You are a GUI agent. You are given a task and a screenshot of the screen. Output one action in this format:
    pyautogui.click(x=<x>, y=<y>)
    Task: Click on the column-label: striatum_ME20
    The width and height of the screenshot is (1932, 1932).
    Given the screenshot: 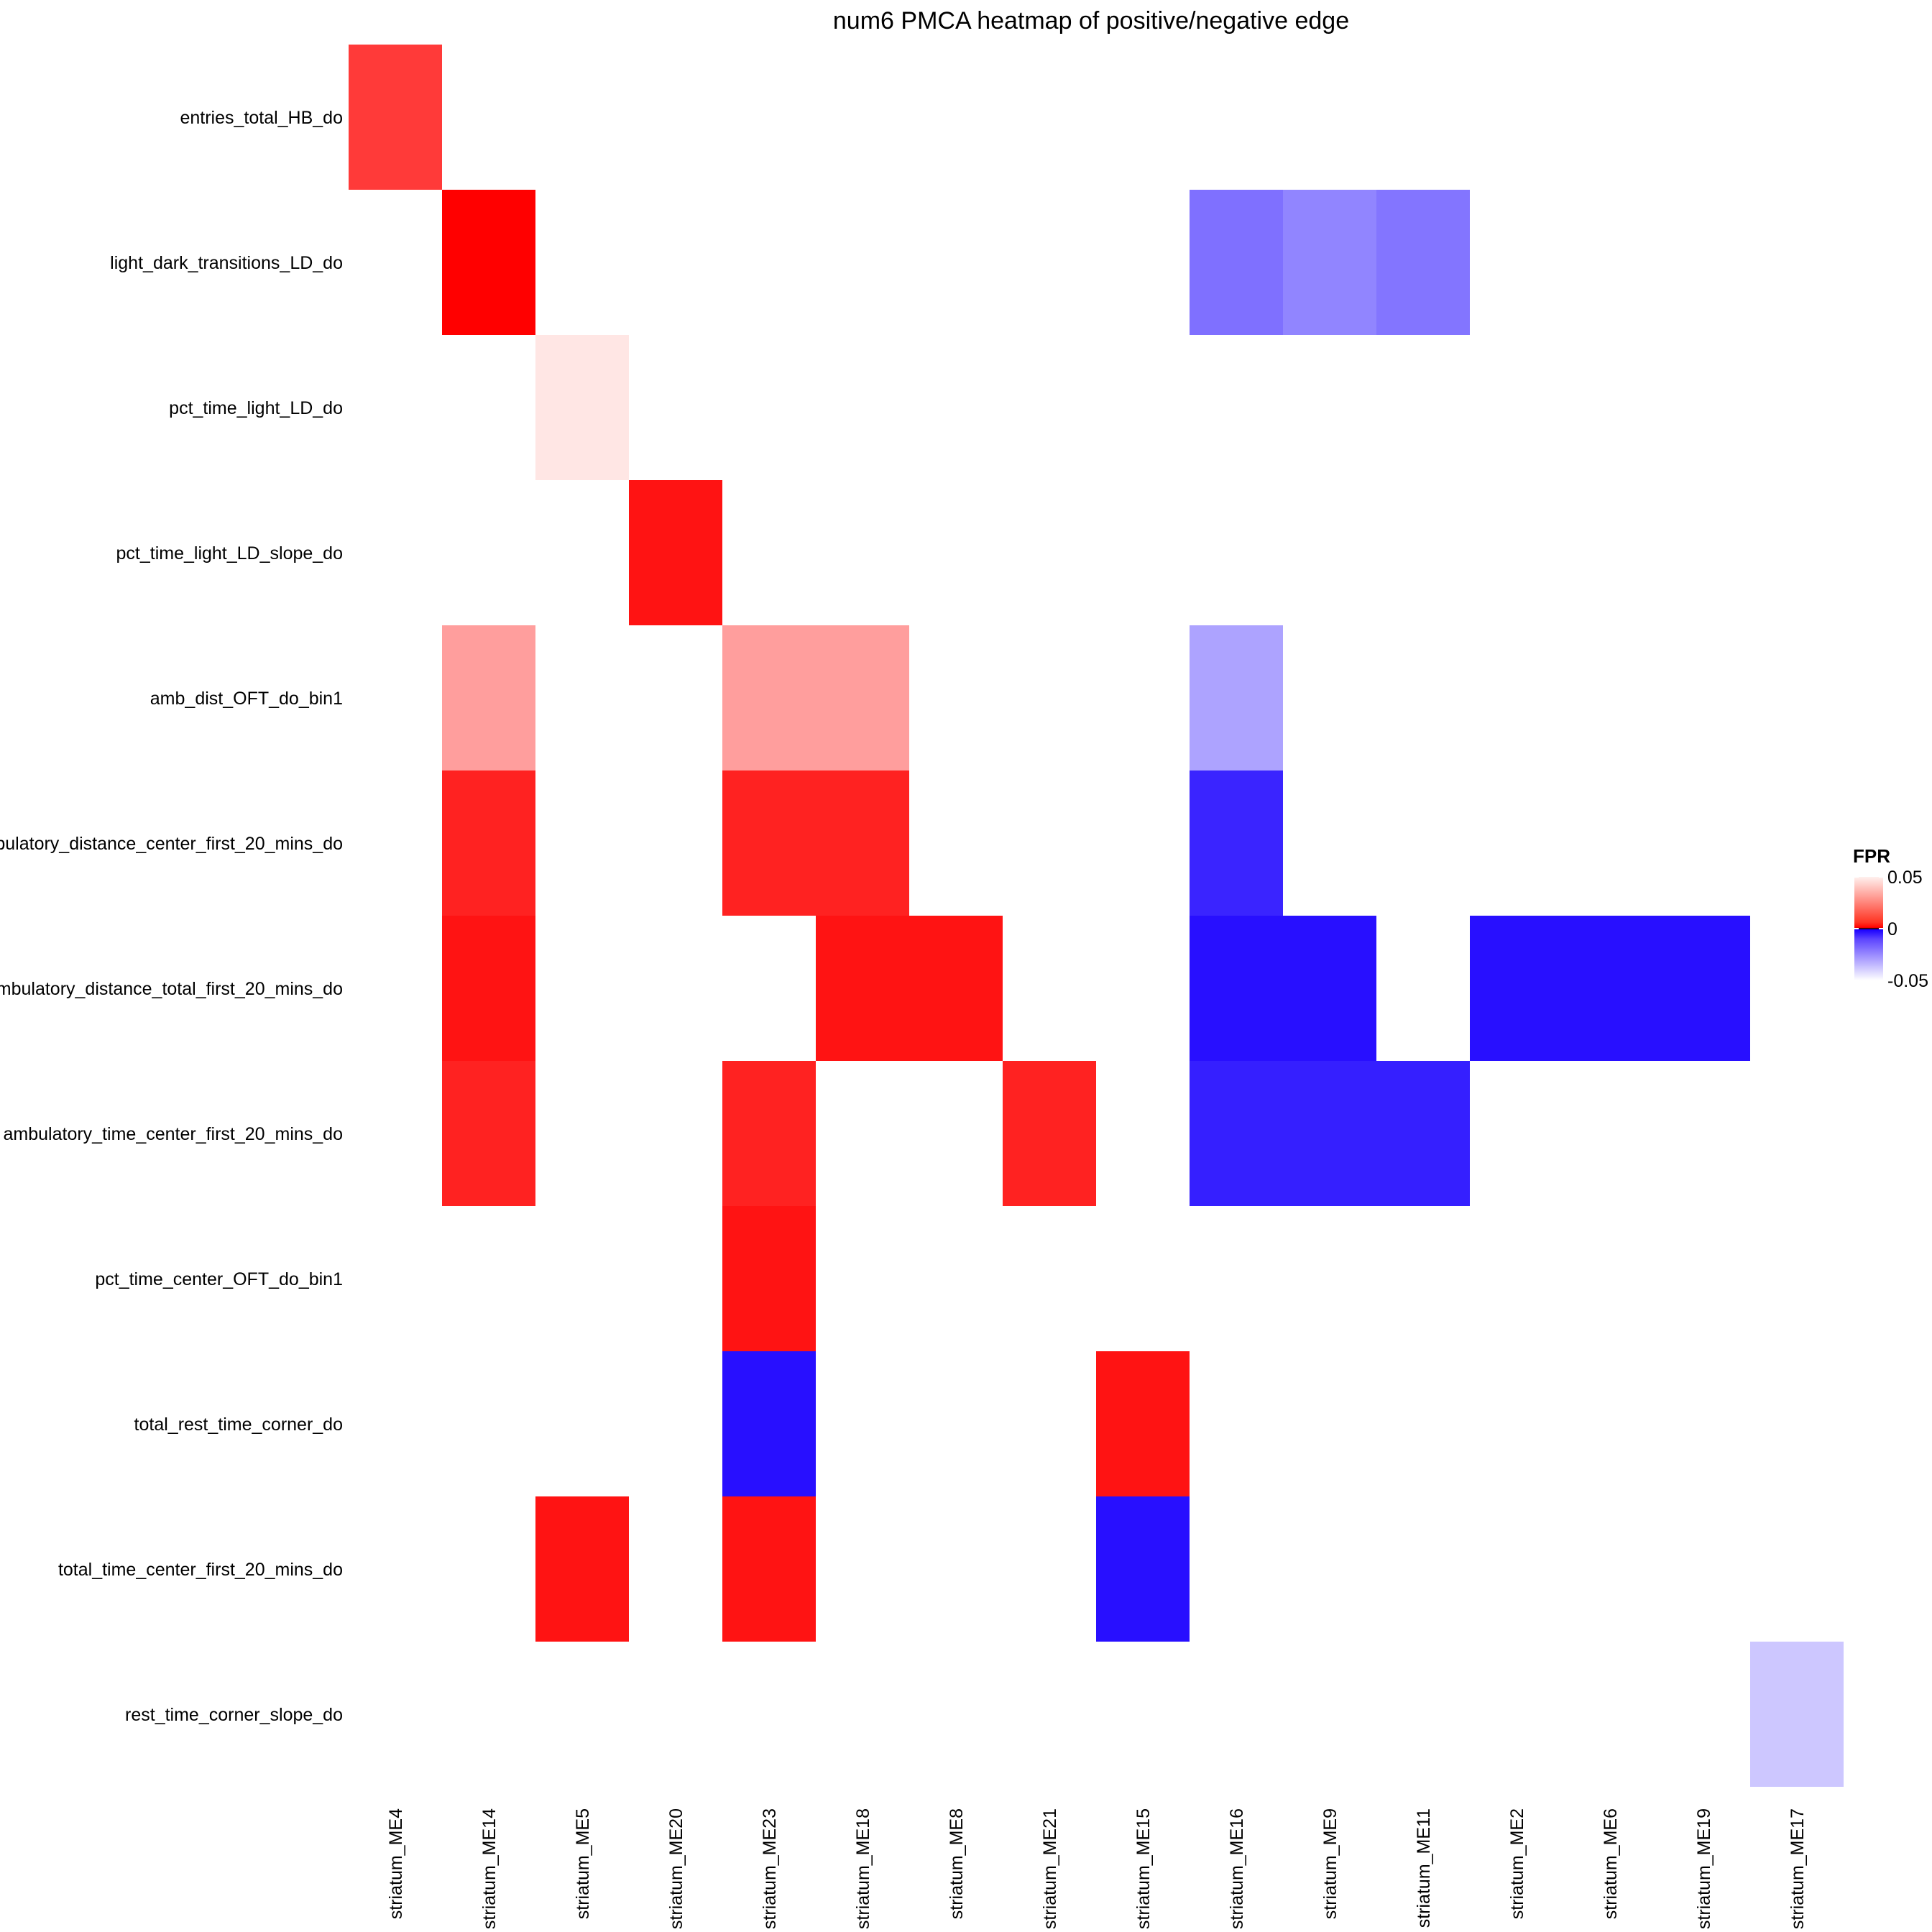 What is the action you would take?
    pyautogui.click(x=676, y=1868)
    